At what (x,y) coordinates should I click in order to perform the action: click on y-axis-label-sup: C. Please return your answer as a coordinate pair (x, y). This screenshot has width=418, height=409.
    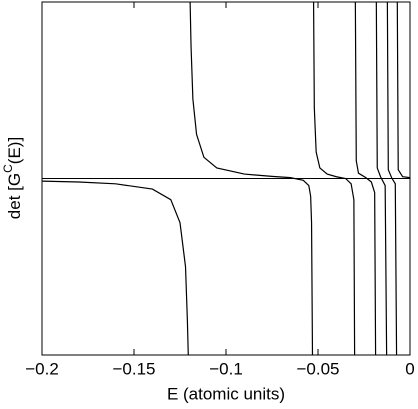
    Looking at the image, I should click on (8, 168).